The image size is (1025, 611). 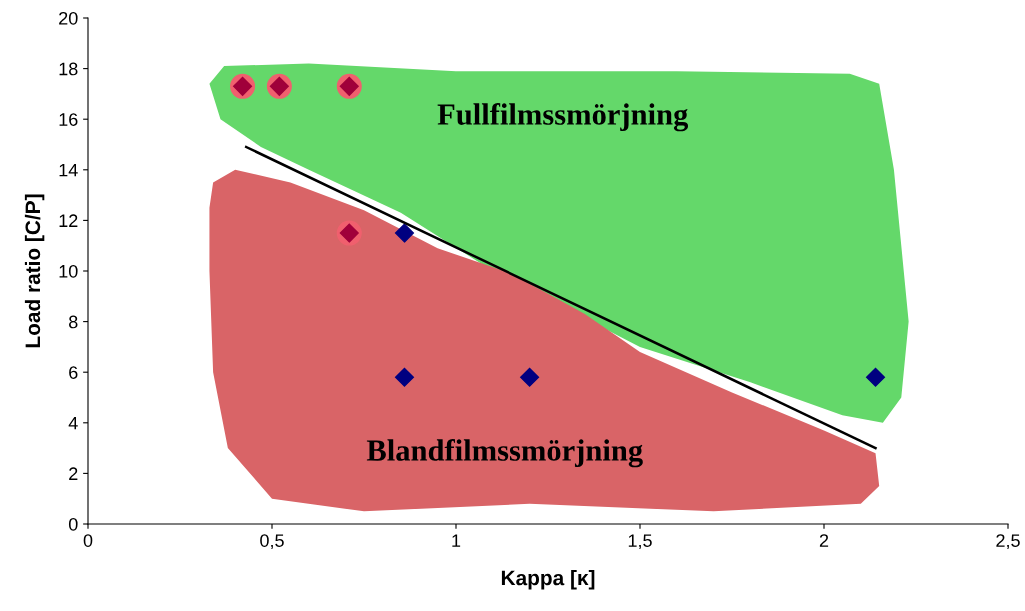 What do you see at coordinates (504, 453) in the screenshot?
I see `annotation: Blandfilmssmörjning` at bounding box center [504, 453].